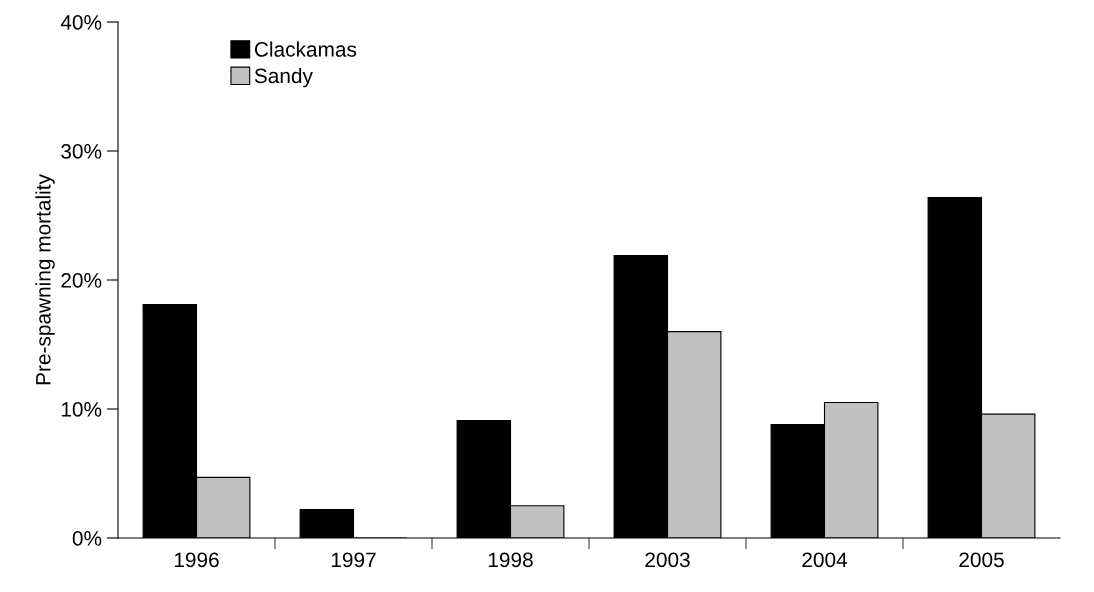  What do you see at coordinates (305, 49) in the screenshot?
I see `legend-label: Clackamas` at bounding box center [305, 49].